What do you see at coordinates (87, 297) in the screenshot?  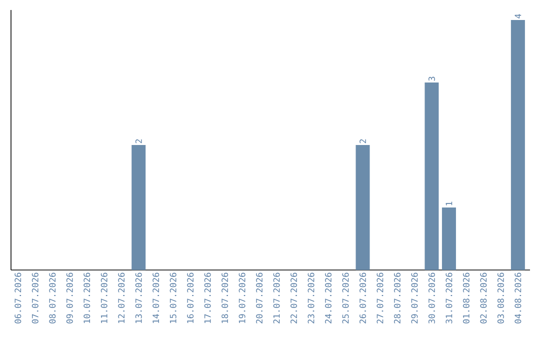 I see `x-tick-label: 10.07.2026` at bounding box center [87, 297].